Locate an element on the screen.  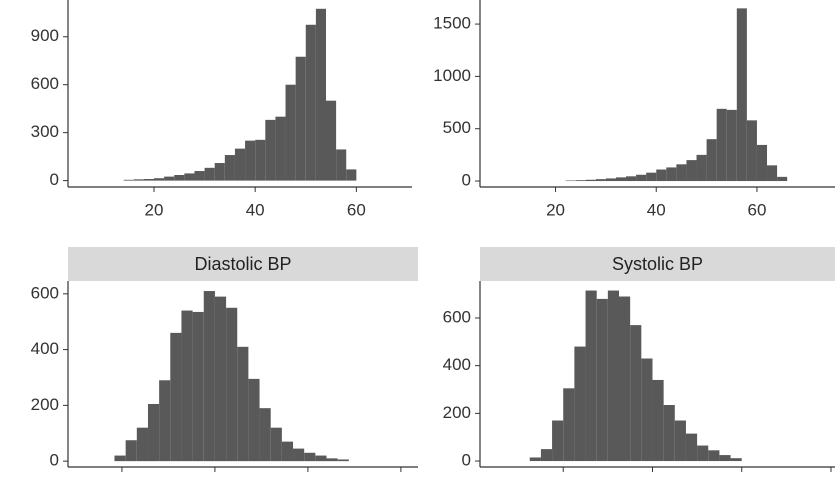
y-tick-label: 900 is located at coordinates (45, 35).